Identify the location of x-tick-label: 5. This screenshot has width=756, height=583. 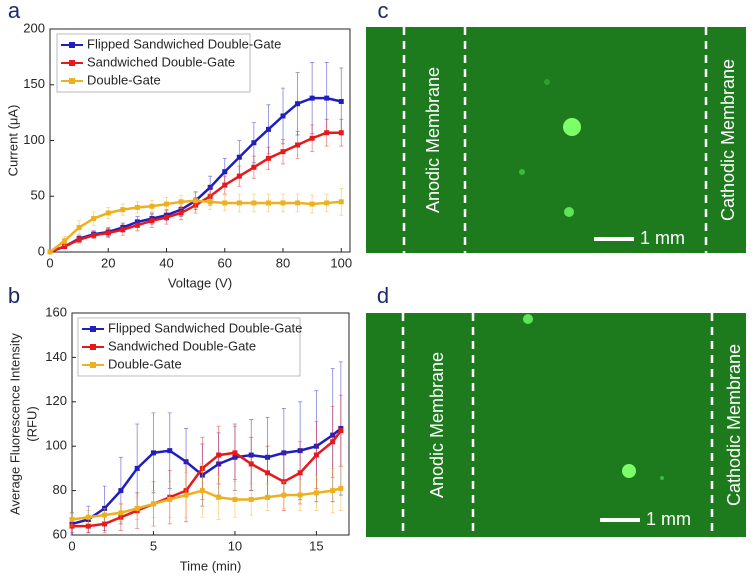
(153, 545).